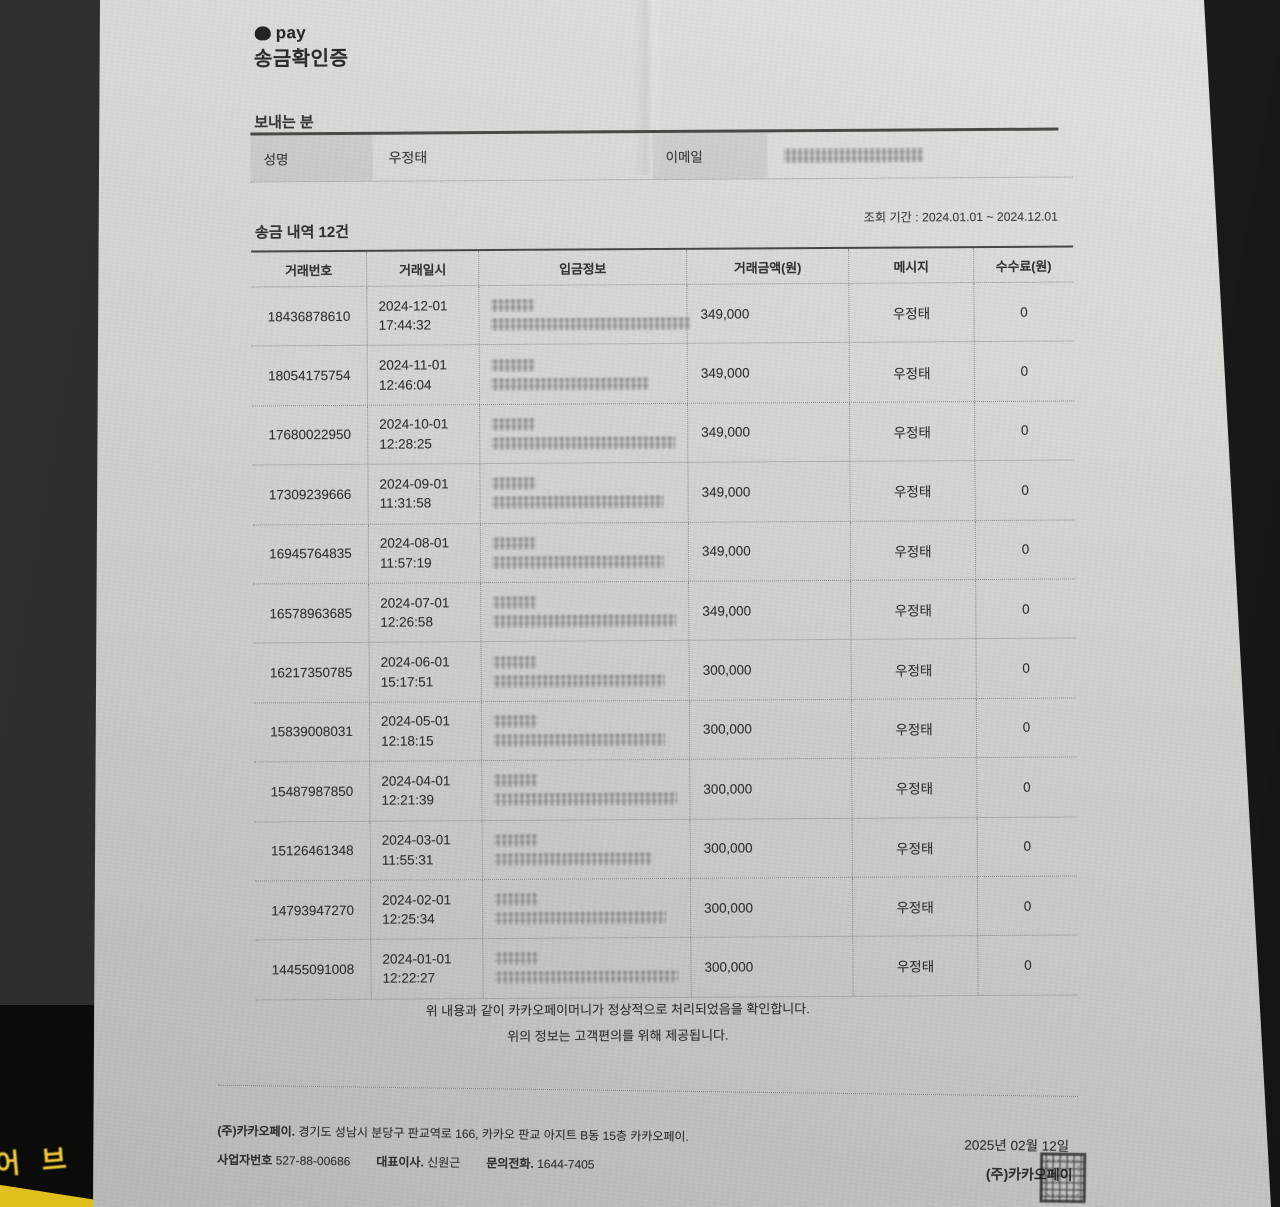  What do you see at coordinates (301, 59) in the screenshot?
I see `document-title: 송금확인증` at bounding box center [301, 59].